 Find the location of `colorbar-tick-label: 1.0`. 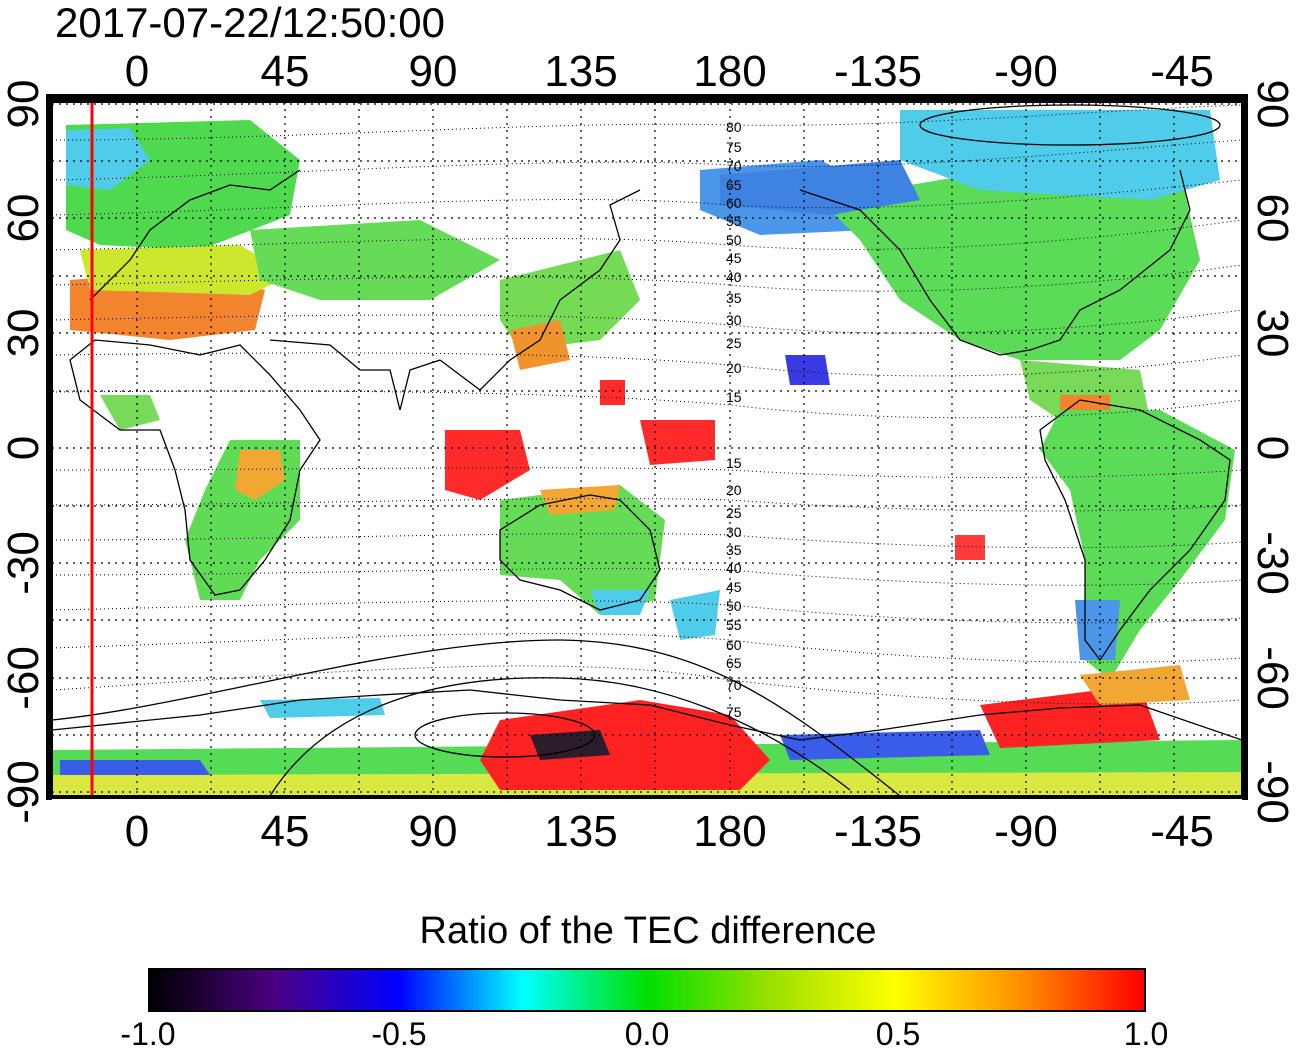

colorbar-tick-label: 1.0 is located at coordinates (1146, 1034).